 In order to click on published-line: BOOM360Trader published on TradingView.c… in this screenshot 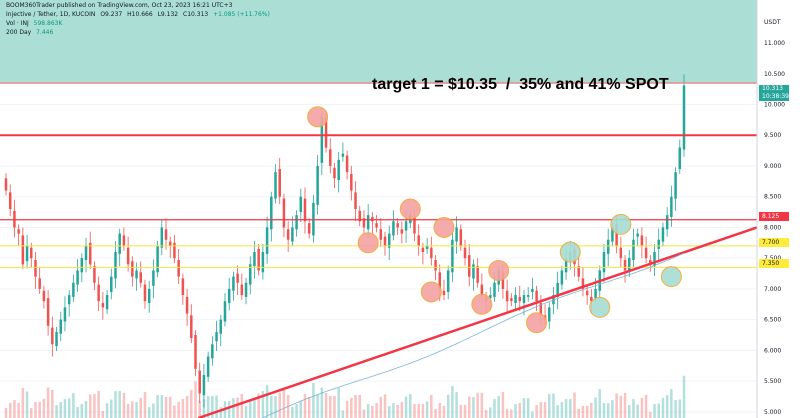, I will do `click(119, 5)`.